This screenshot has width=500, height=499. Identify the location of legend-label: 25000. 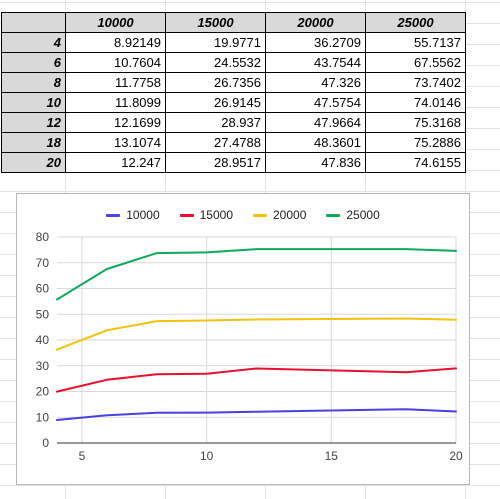
(363, 215).